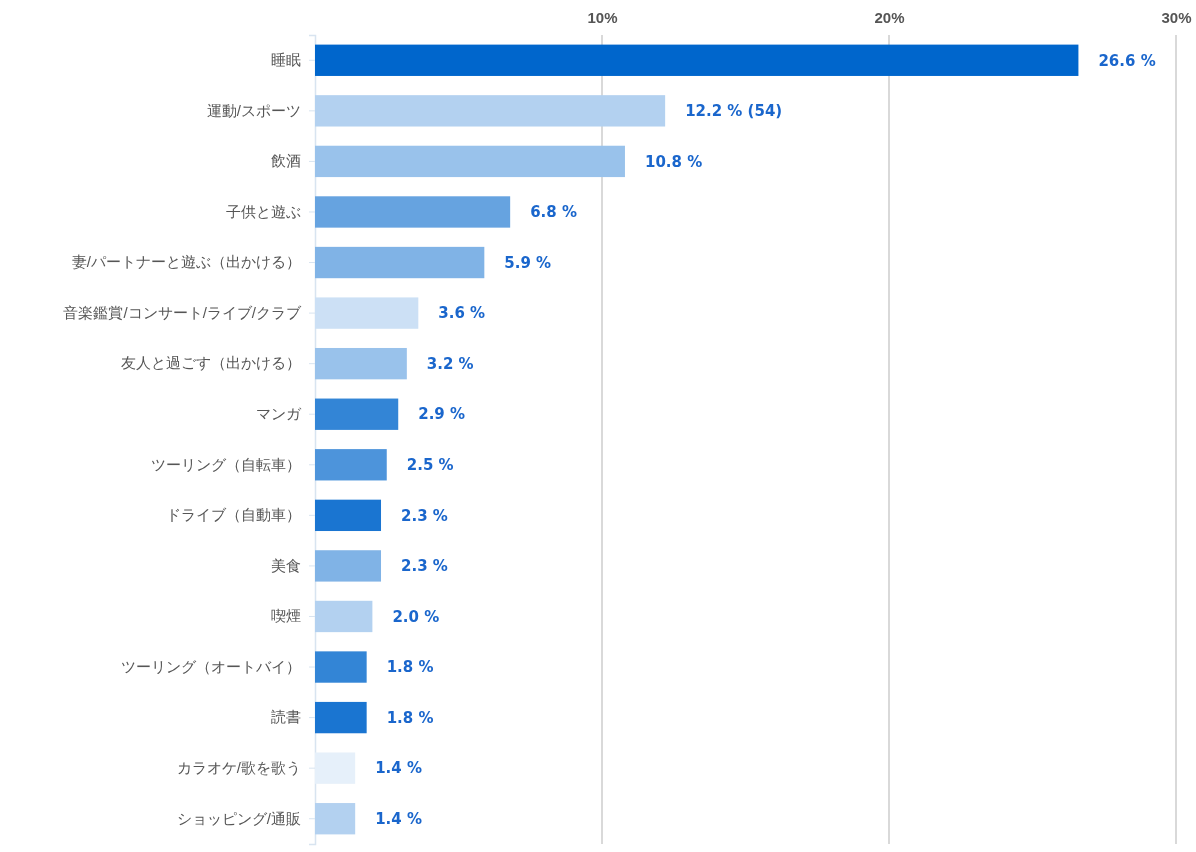  What do you see at coordinates (211, 363) in the screenshot?
I see `y-tick-label: 友人と過ごす（出かける）` at bounding box center [211, 363].